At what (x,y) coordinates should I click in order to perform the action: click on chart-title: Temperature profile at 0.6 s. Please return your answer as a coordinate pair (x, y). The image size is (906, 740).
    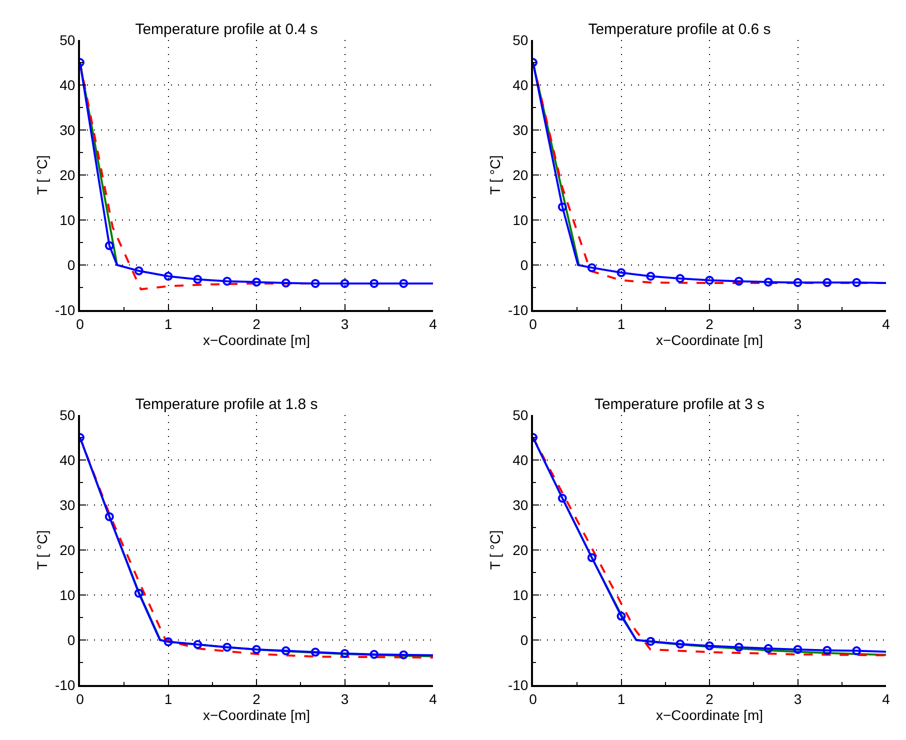
    Looking at the image, I should click on (679, 29).